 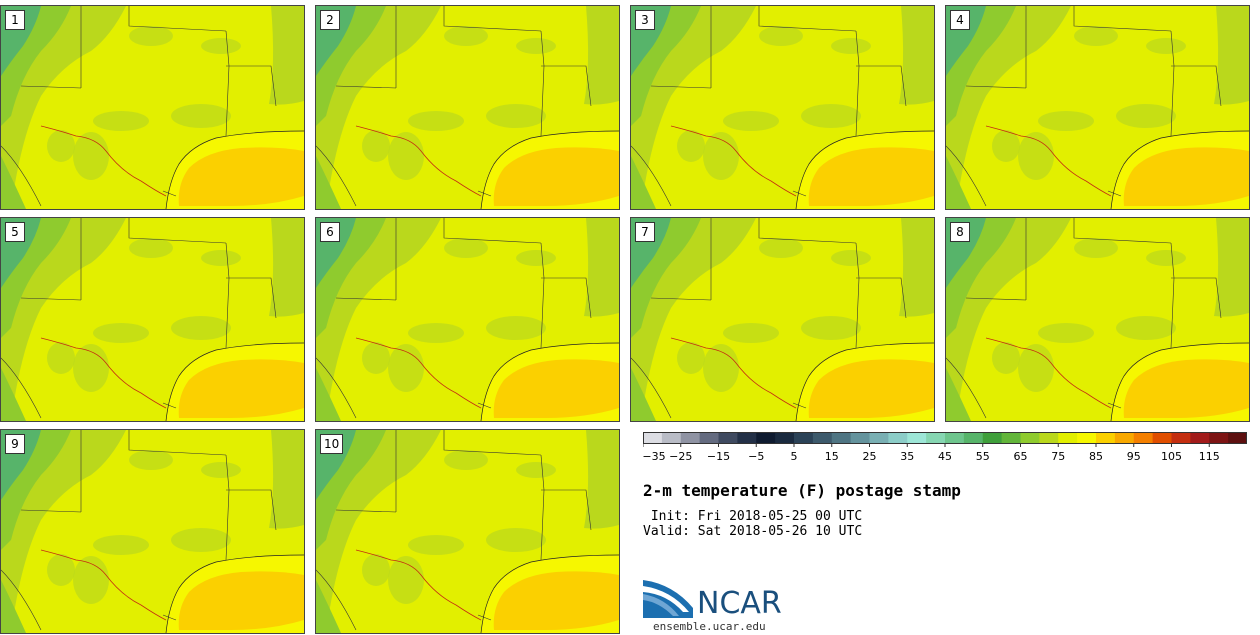 I want to click on colorbar-border, so click(x=945, y=438).